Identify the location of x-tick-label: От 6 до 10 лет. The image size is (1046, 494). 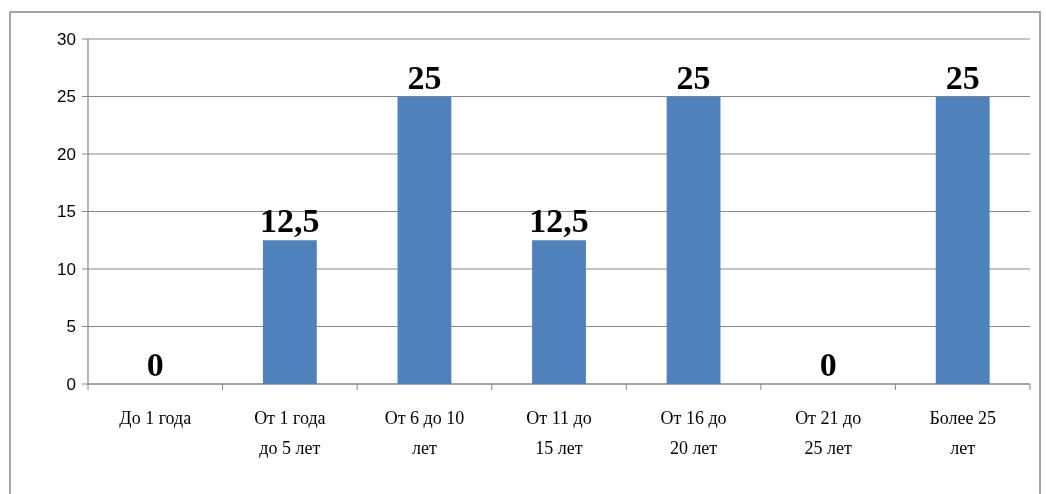
(424, 433).